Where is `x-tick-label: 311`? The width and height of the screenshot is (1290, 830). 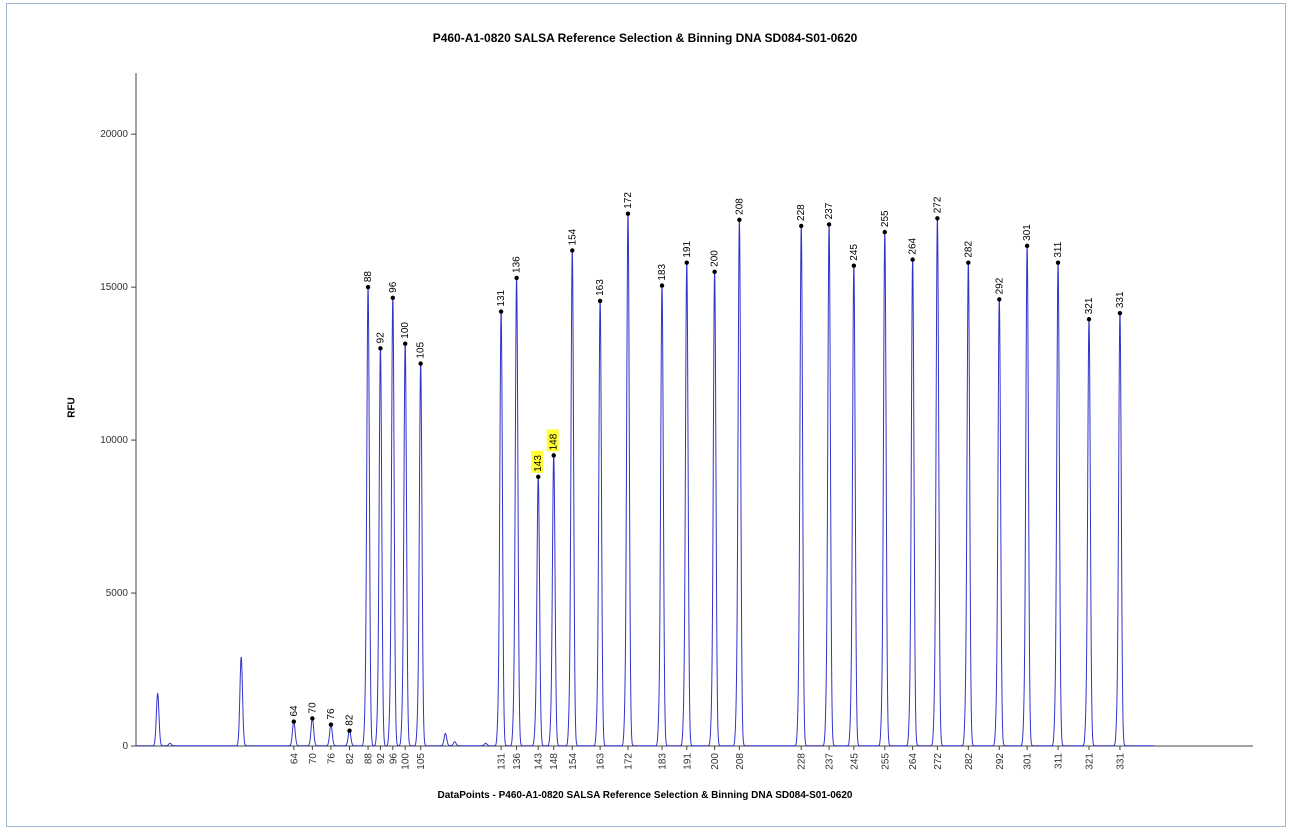 x-tick-label: 311 is located at coordinates (1059, 761).